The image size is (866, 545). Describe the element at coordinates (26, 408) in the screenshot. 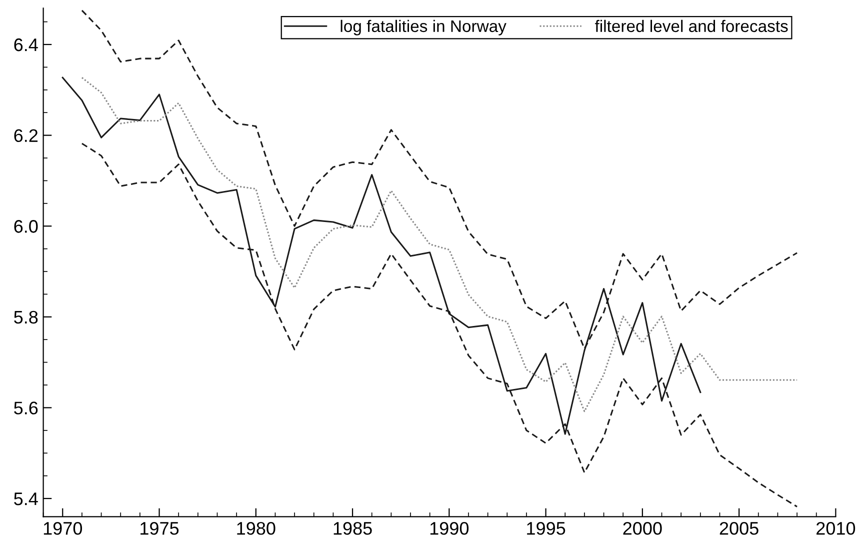

I see `y-tick-label: 5.6` at that location.